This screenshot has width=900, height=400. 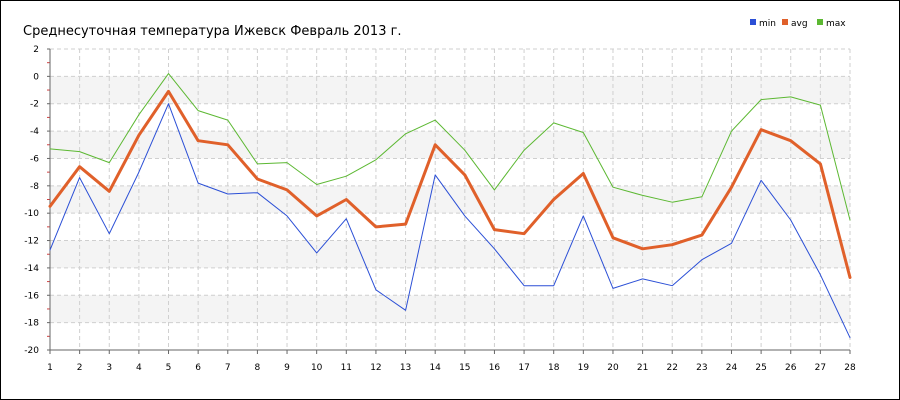 What do you see at coordinates (31, 214) in the screenshot?
I see `y-tick-label: -10` at bounding box center [31, 214].